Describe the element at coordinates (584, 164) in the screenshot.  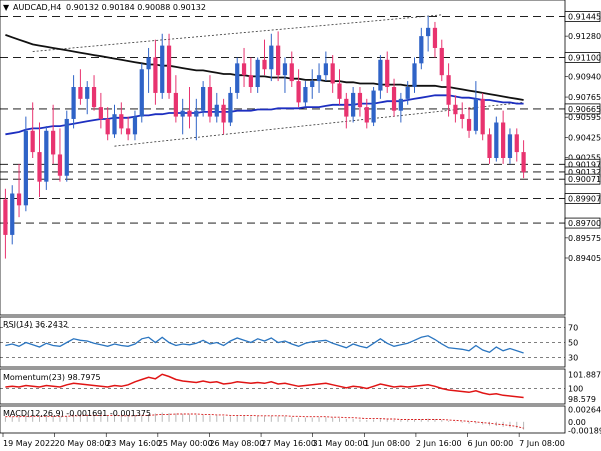
I see `level-label: 0.90197` at that location.